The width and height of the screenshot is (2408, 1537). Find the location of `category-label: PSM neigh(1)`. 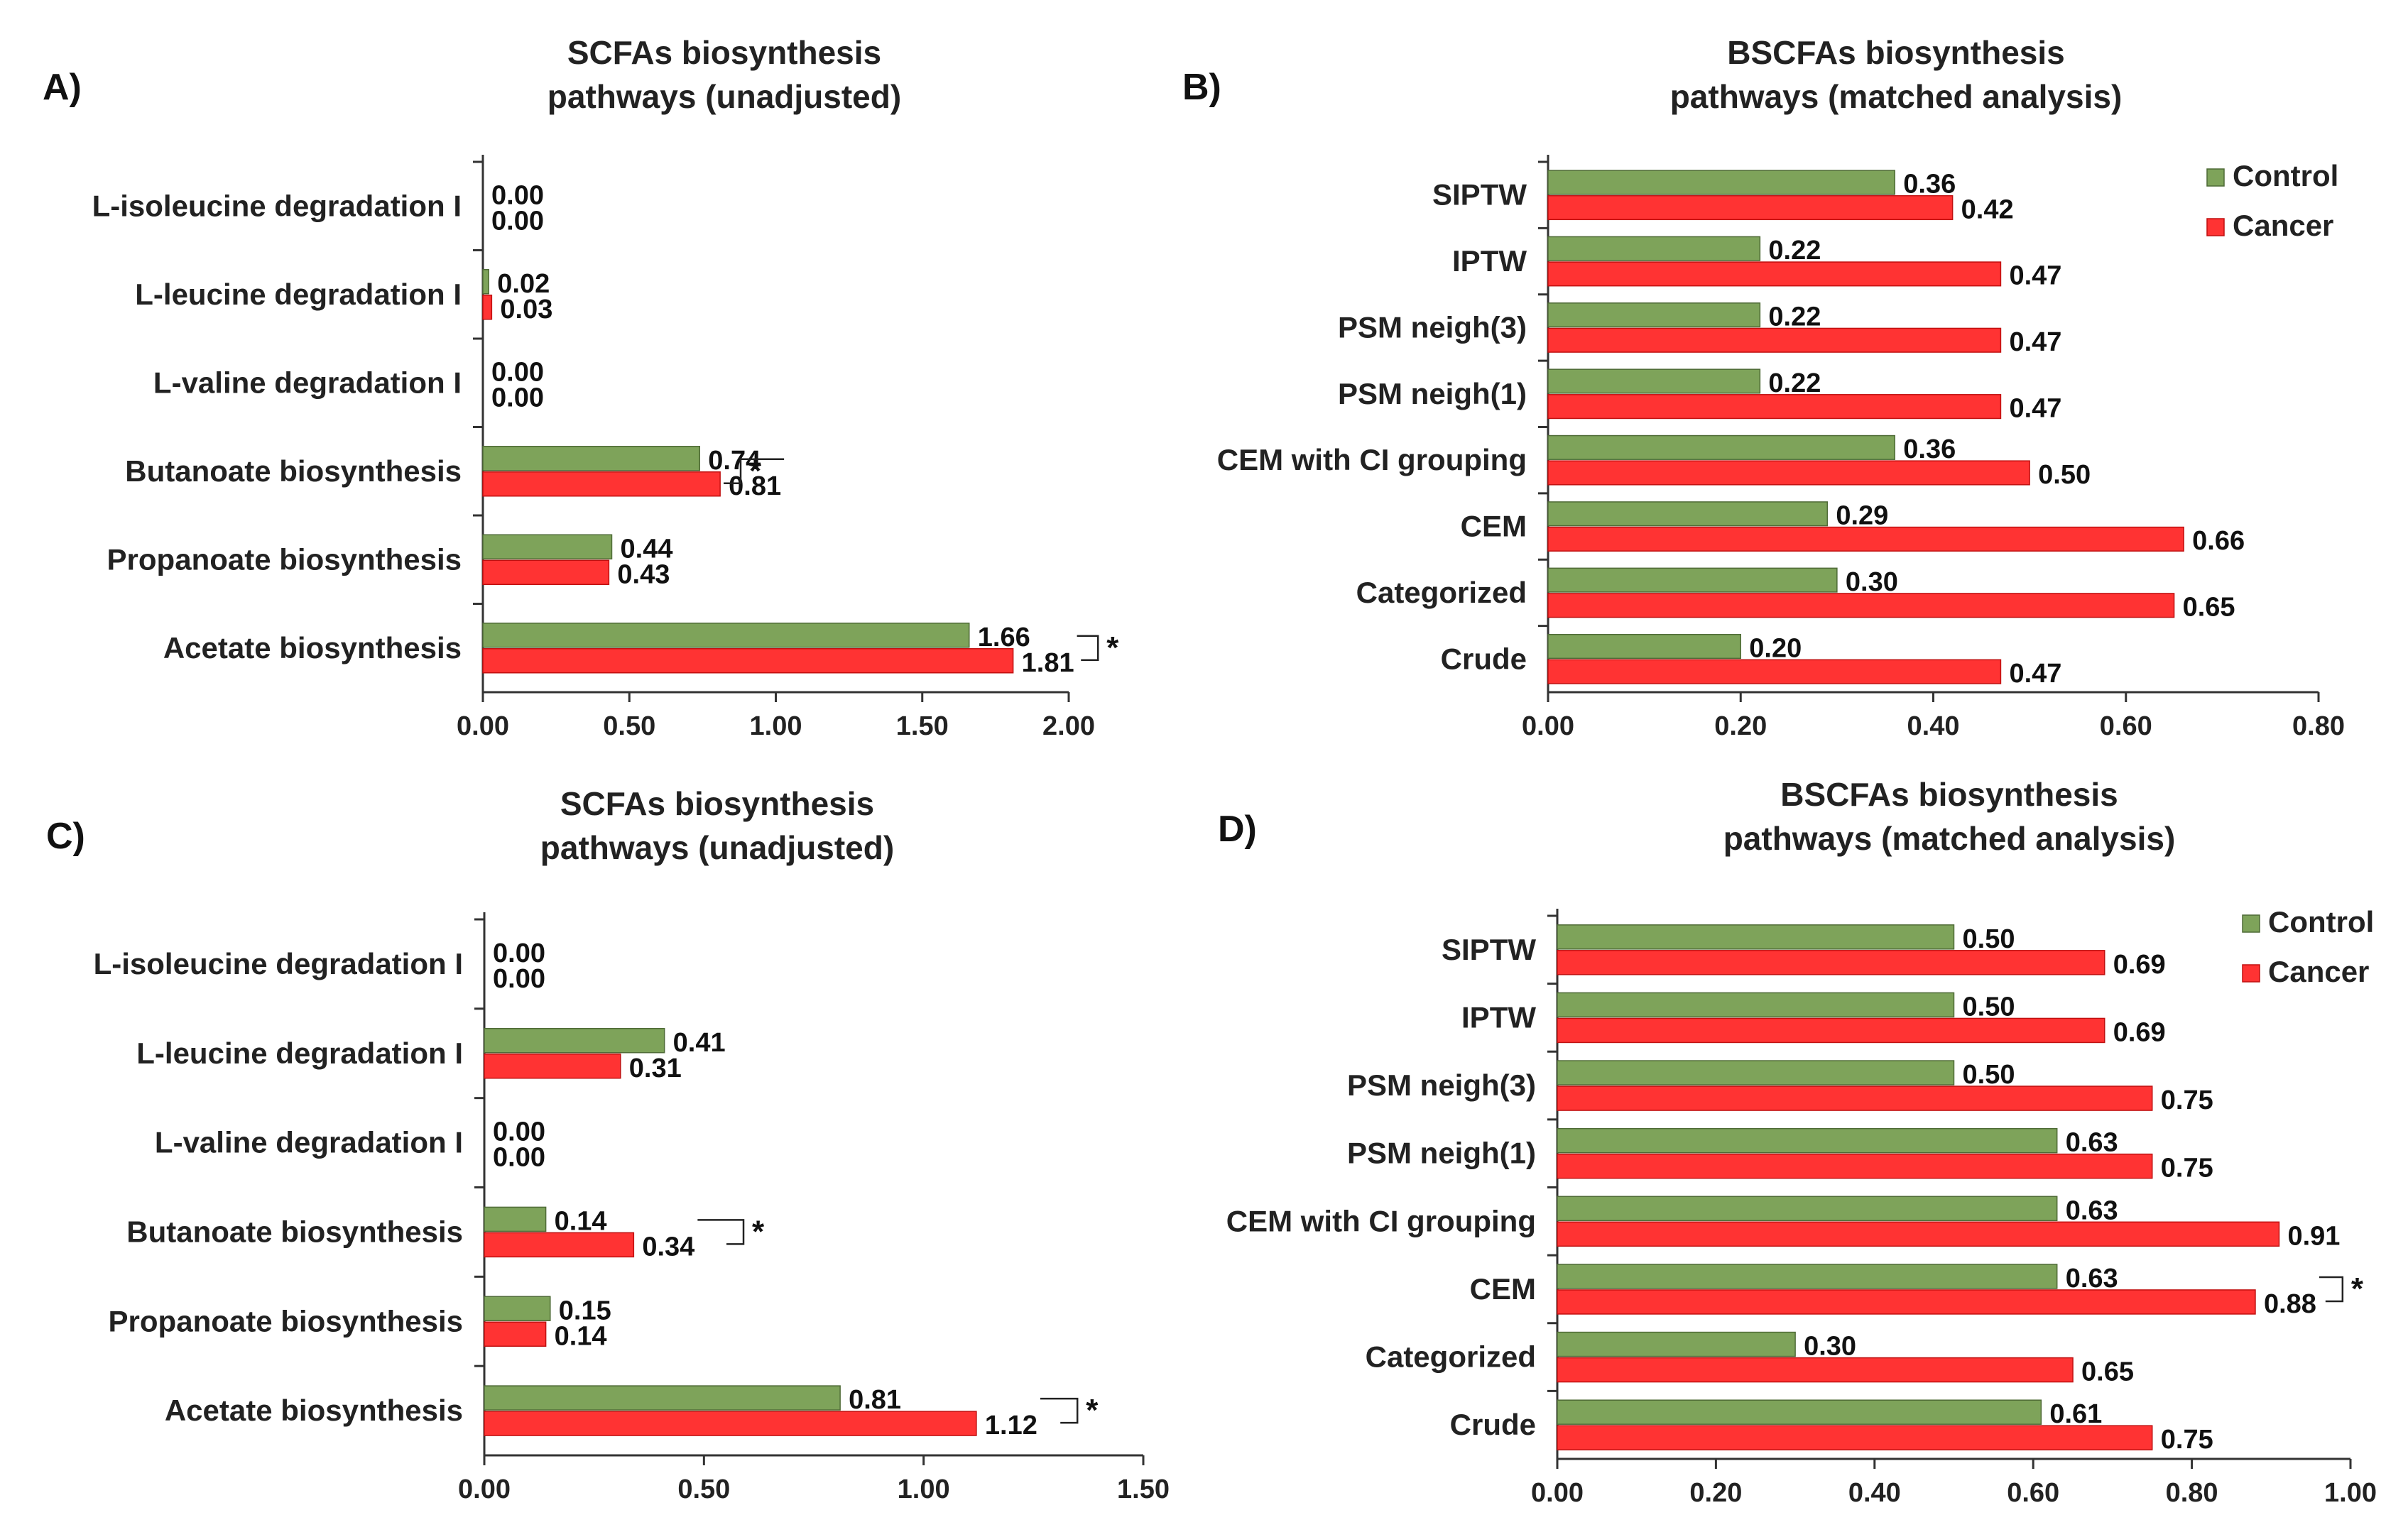

category-label: PSM neigh(1) is located at coordinates (1441, 1153).